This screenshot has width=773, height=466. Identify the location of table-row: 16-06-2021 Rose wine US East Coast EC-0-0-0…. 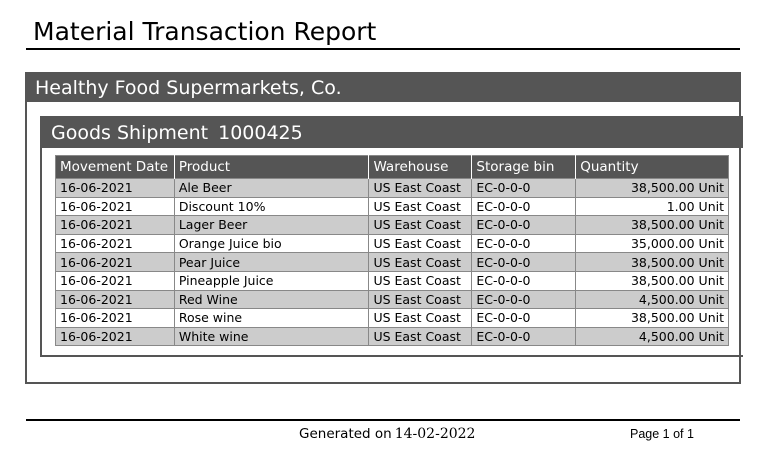
(392, 318).